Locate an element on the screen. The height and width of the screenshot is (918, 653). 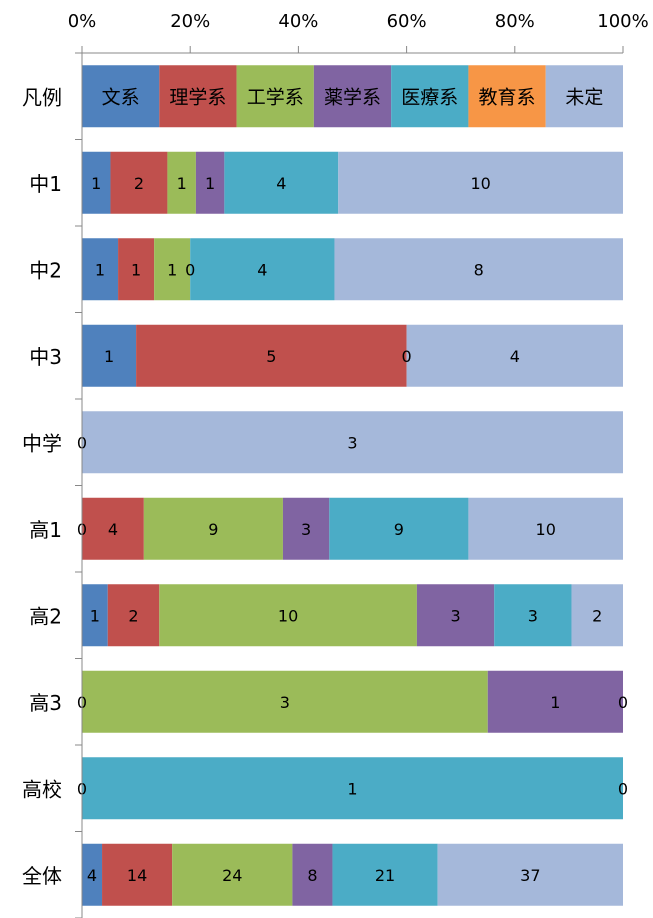
category-label-cat-6: 高2 is located at coordinates (45, 616).